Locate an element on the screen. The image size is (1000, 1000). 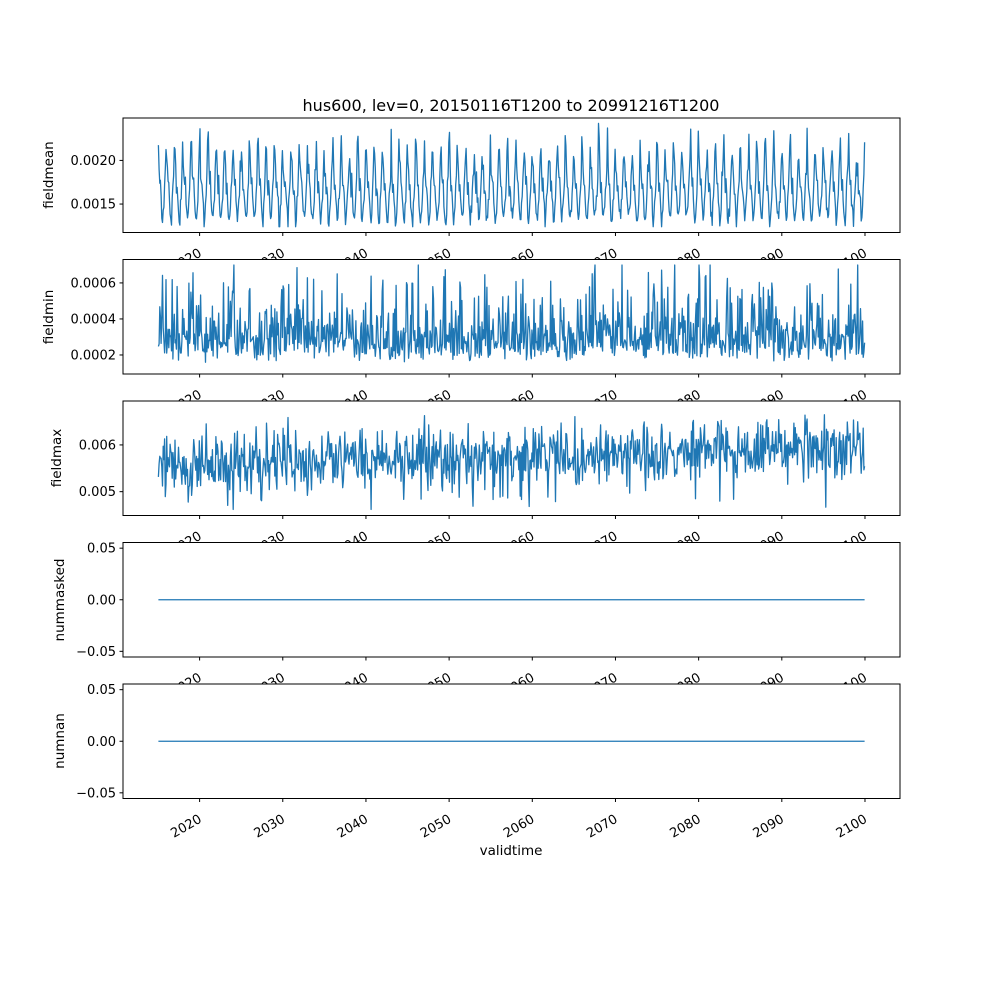
x-tick-label: 2070 is located at coordinates (602, 827).